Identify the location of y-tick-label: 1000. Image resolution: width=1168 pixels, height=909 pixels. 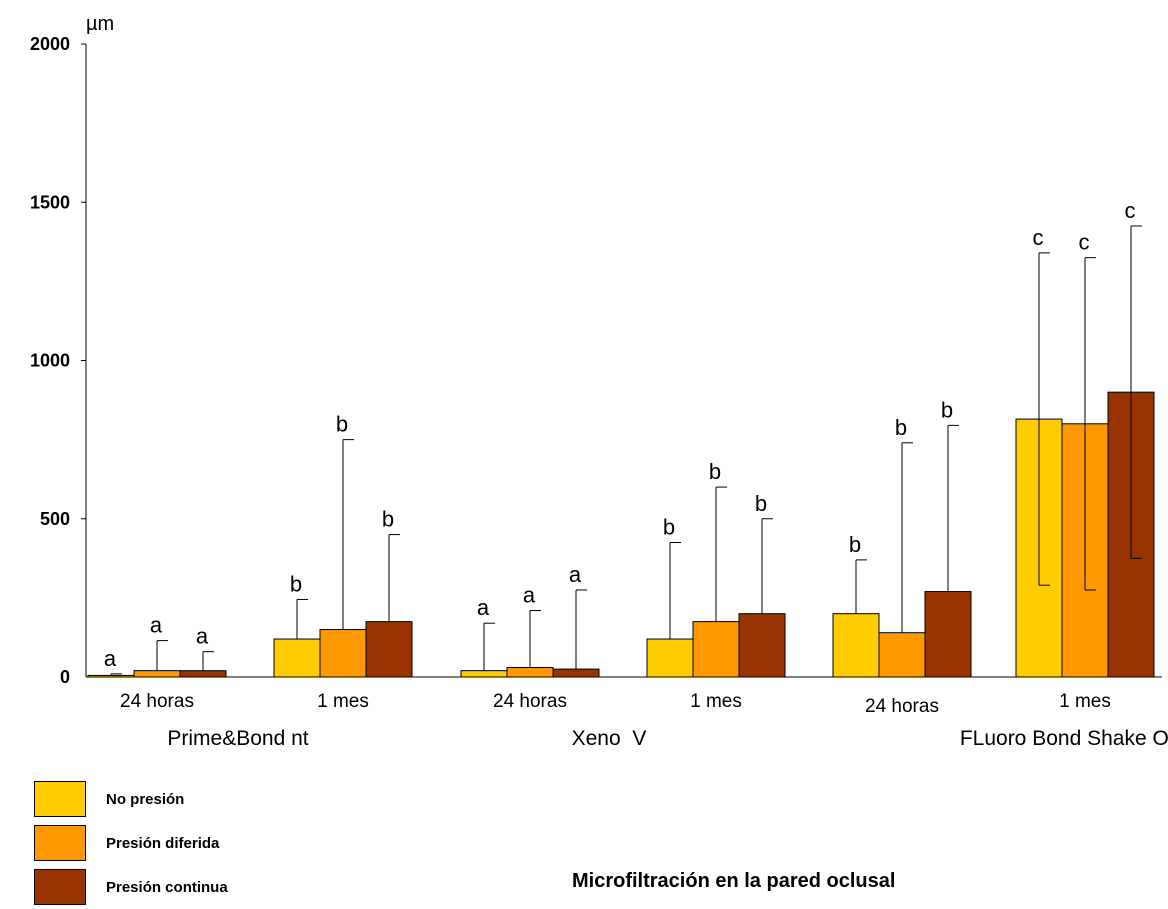
(50, 361).